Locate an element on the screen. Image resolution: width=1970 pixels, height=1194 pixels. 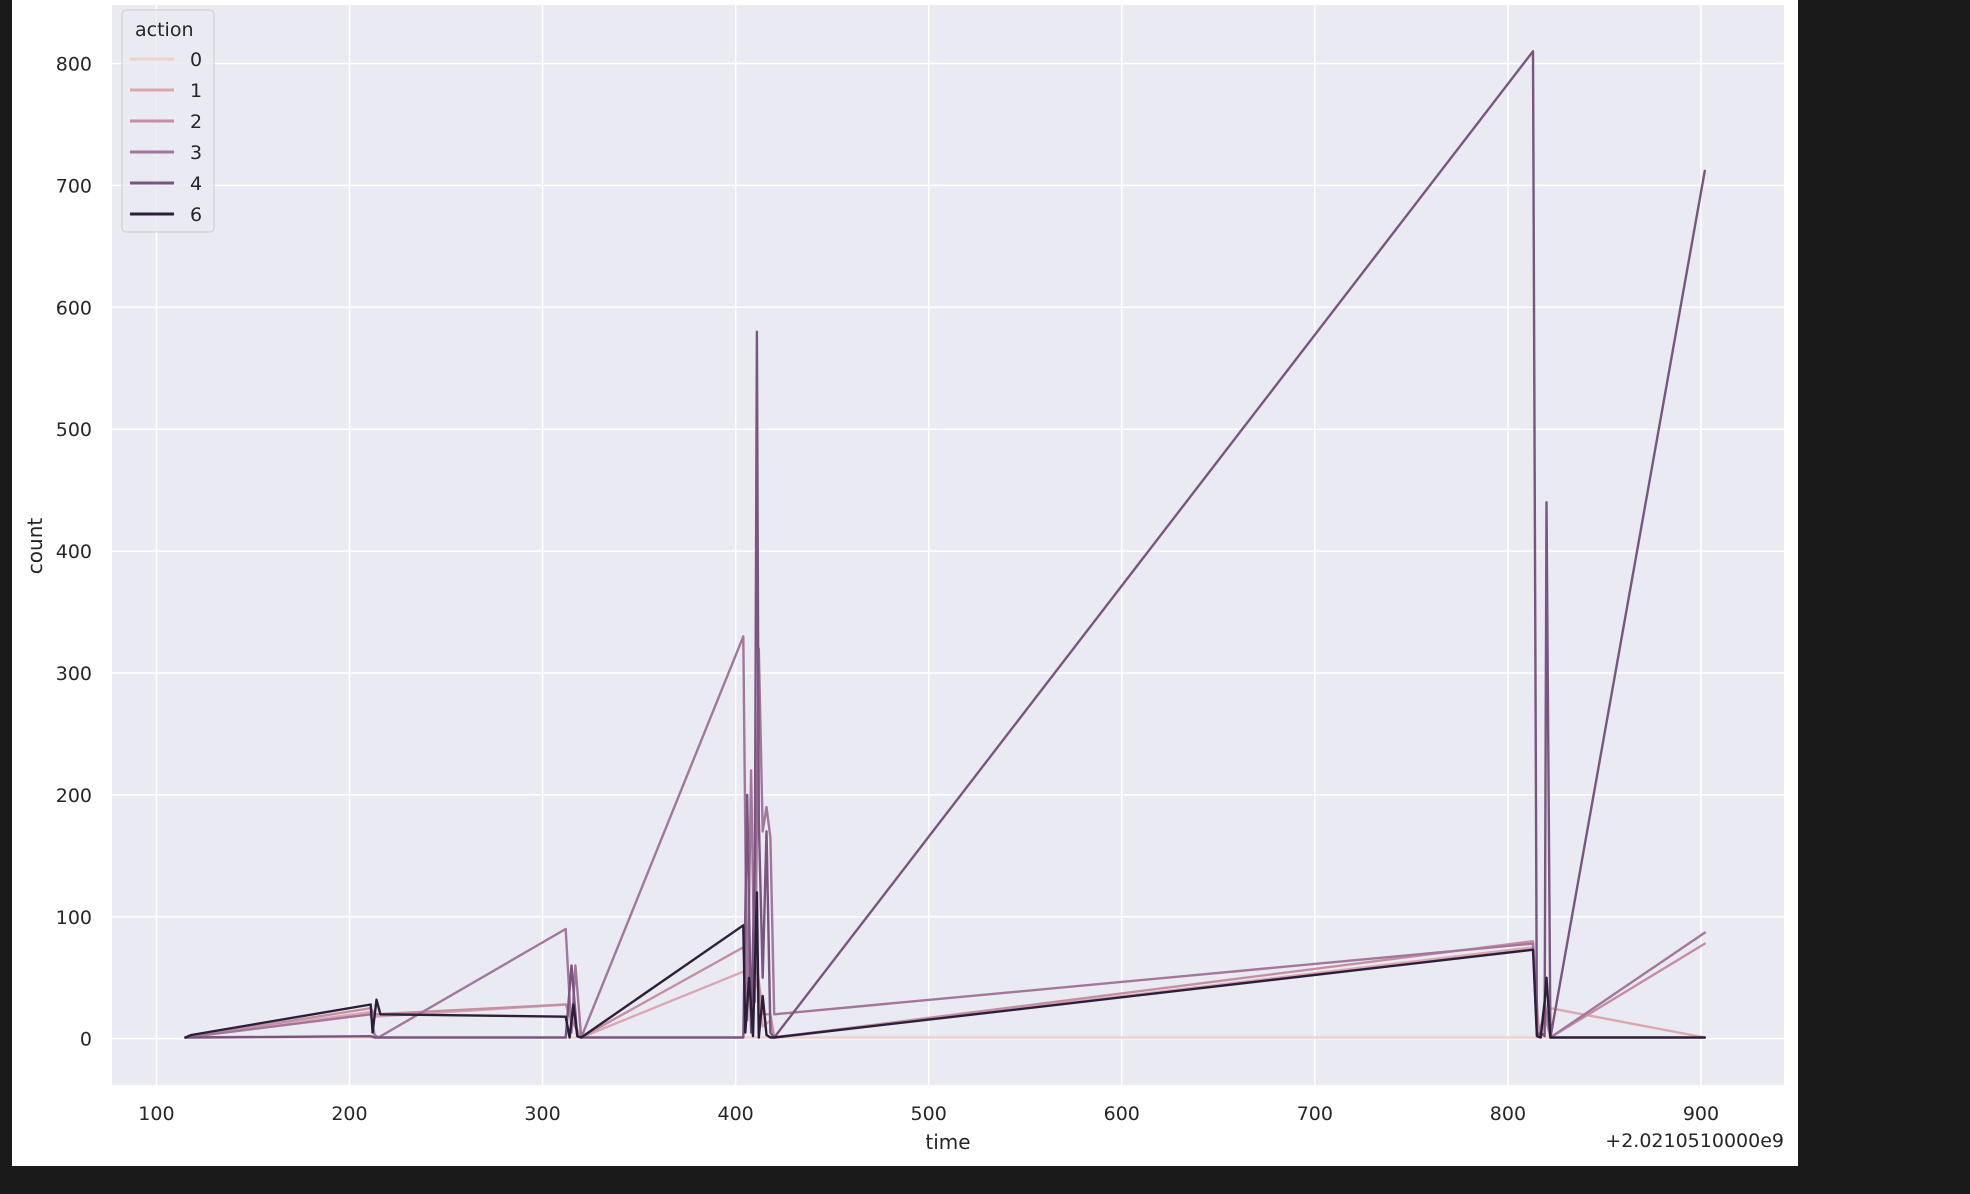
legend-label-2: 2 is located at coordinates (196, 122).